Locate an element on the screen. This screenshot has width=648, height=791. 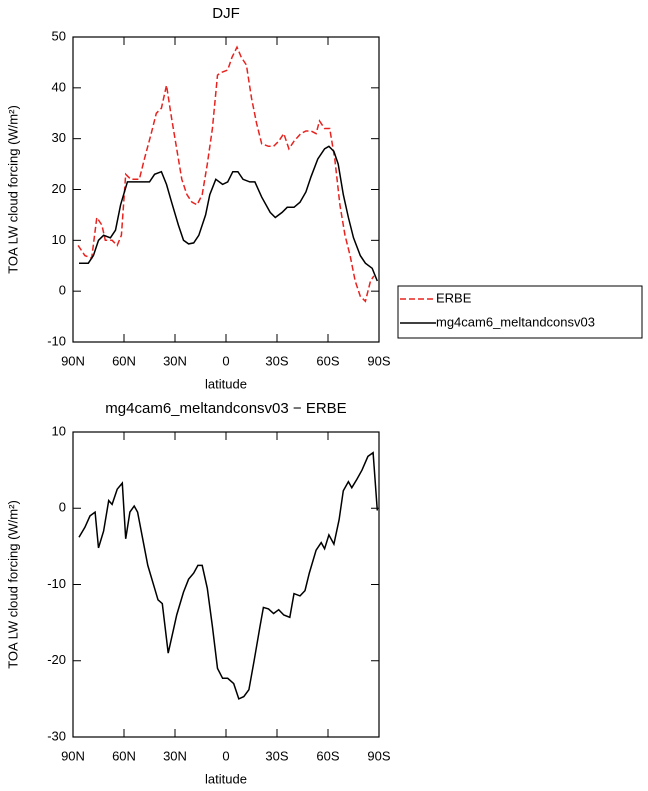
y-tick-label: 30 is located at coordinates (59, 137).